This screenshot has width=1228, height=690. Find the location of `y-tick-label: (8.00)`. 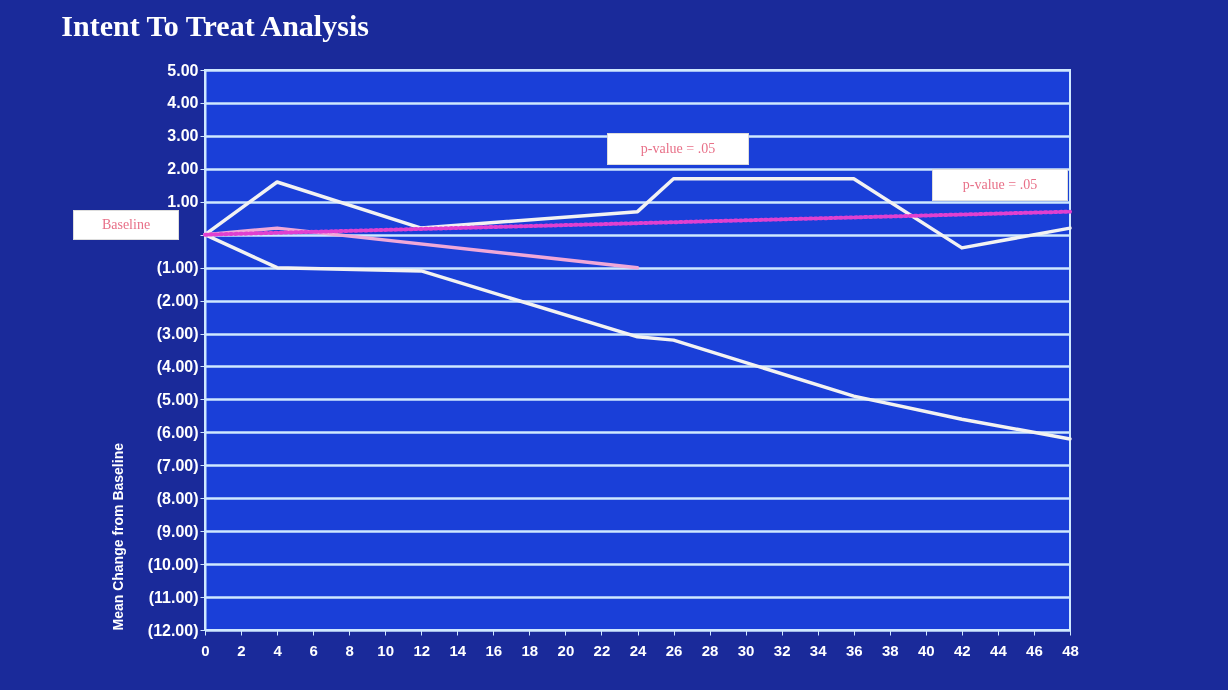

y-tick-label: (8.00) is located at coordinates (177, 498).